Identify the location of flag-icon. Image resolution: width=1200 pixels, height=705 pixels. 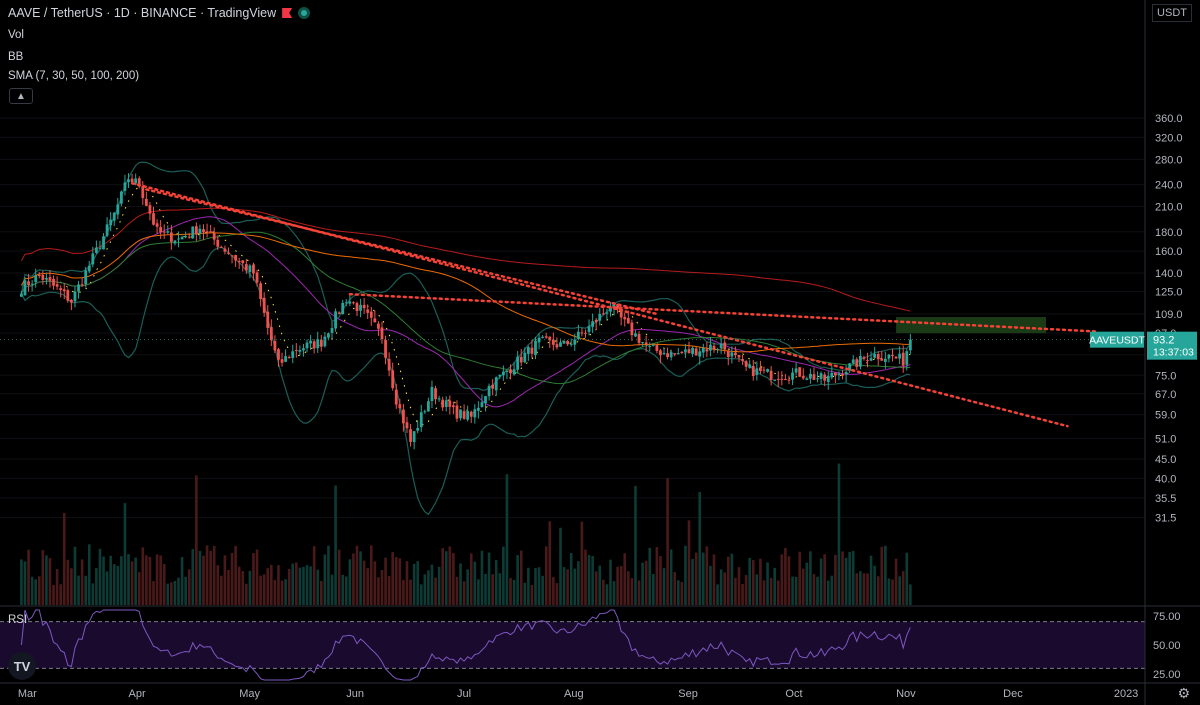
(287, 13).